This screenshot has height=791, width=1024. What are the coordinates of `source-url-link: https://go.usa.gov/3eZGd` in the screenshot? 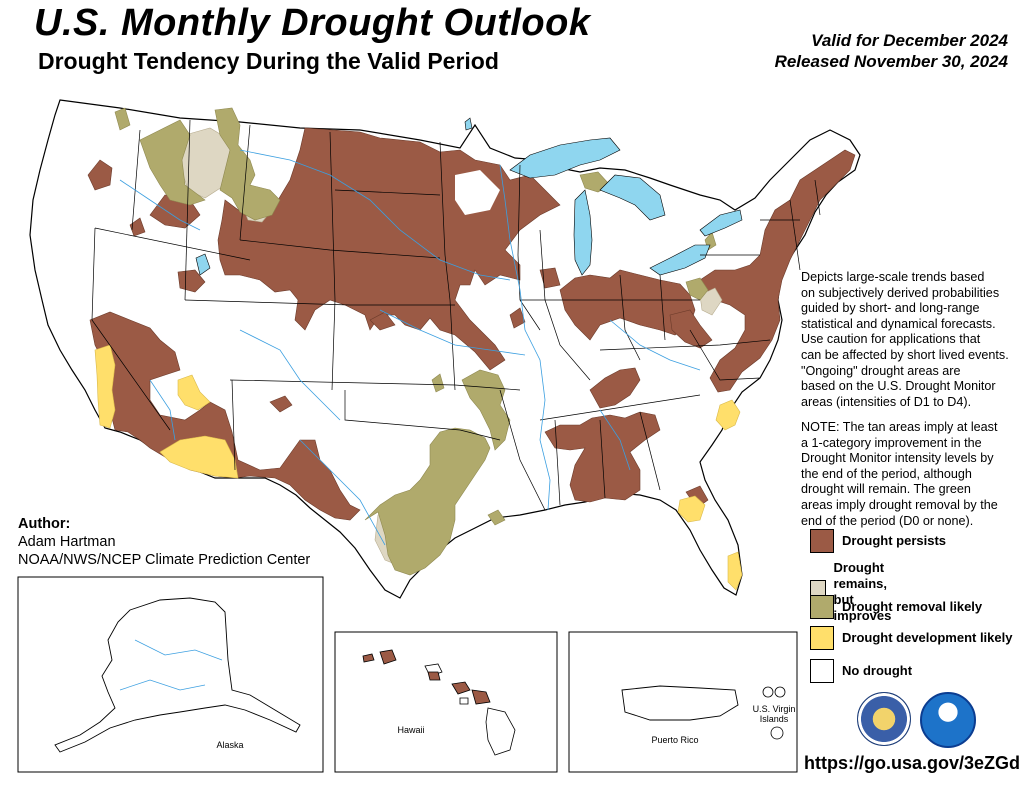 It's located at (912, 763).